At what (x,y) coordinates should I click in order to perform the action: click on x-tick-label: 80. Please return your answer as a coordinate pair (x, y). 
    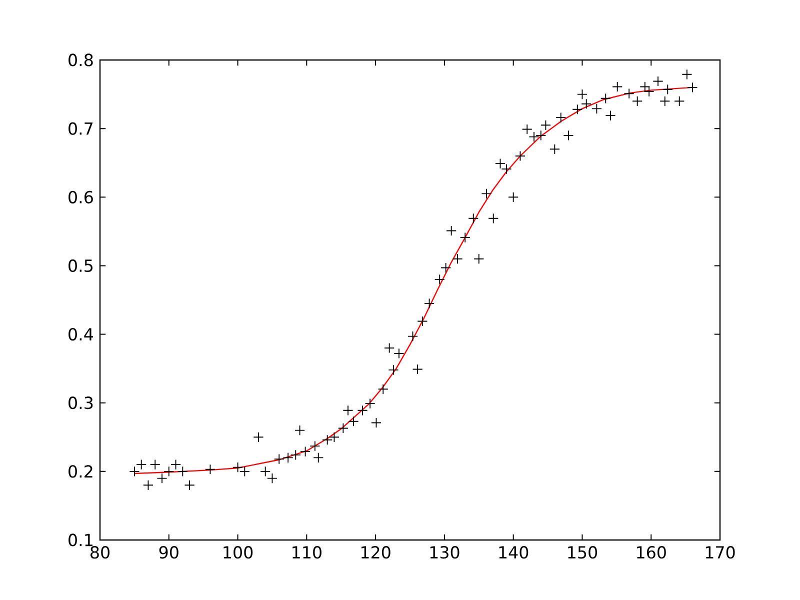
    Looking at the image, I should click on (100, 552).